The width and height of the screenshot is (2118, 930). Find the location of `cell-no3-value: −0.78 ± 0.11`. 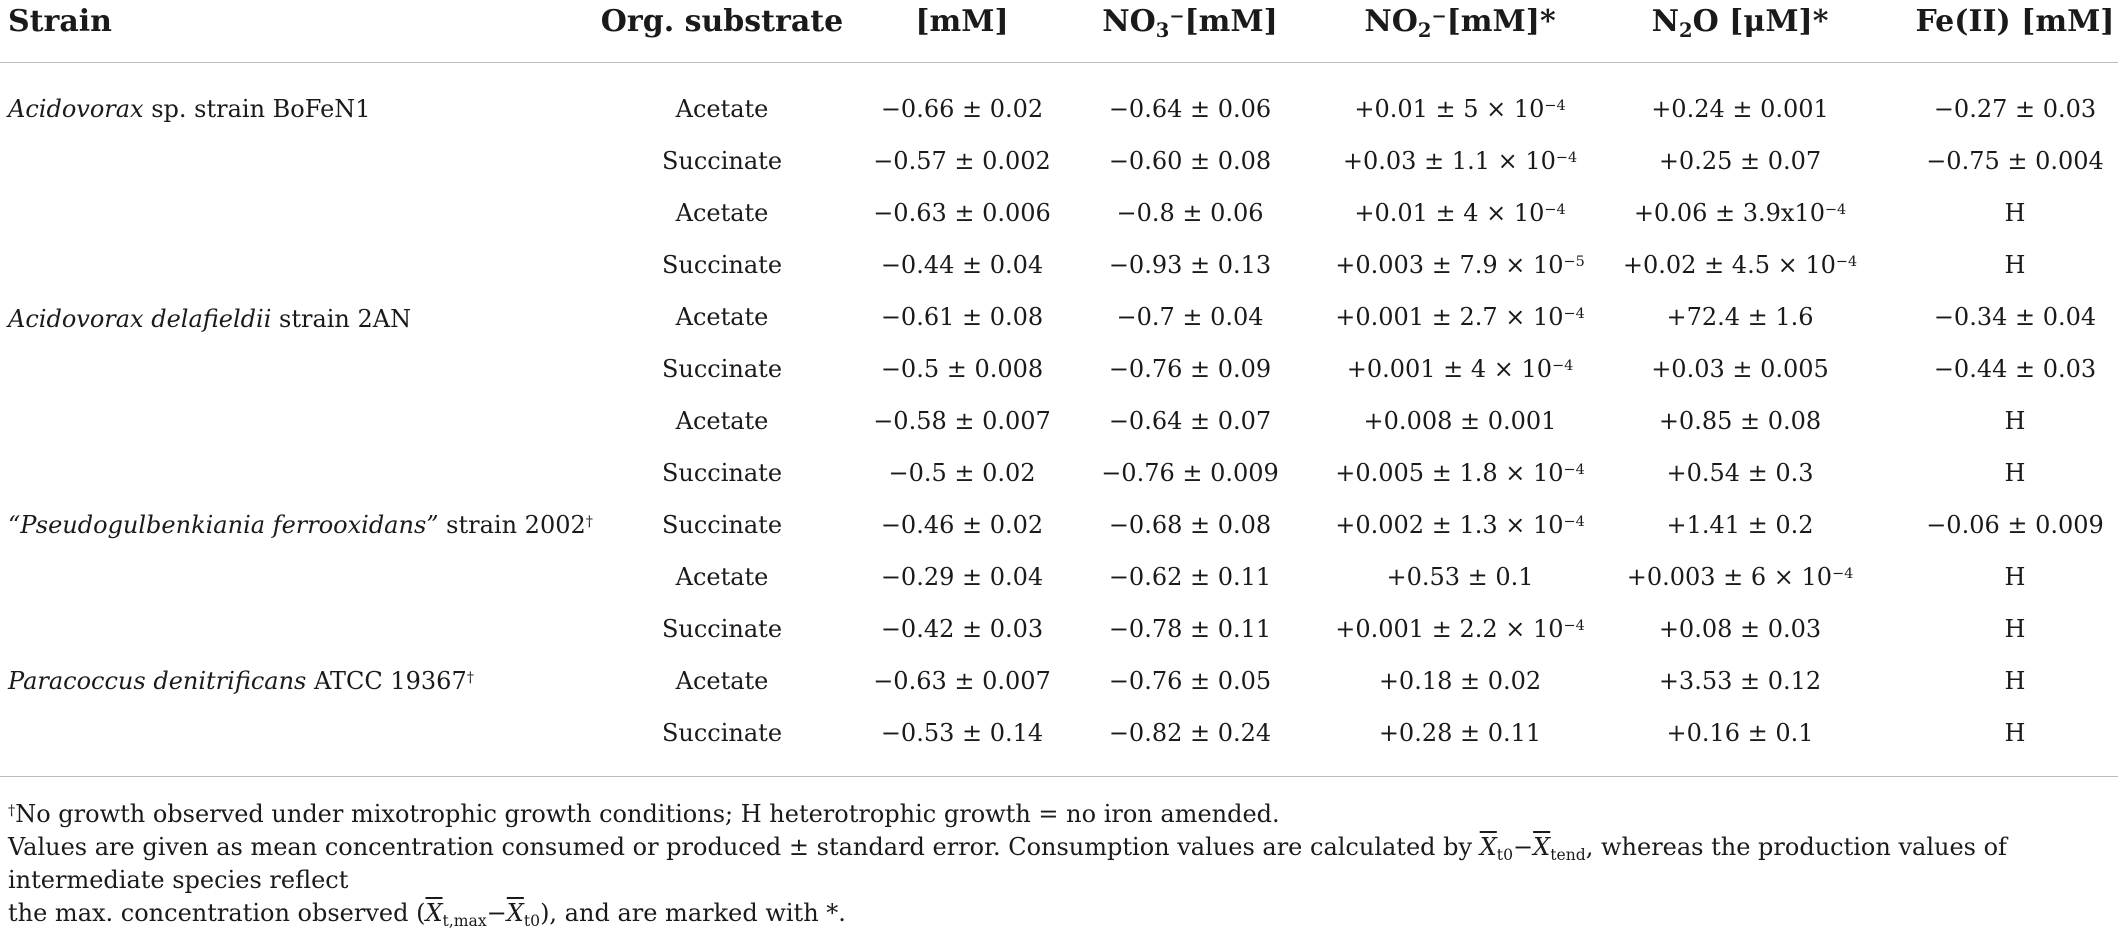

cell-no3-value: −0.78 ± 0.11 is located at coordinates (1190, 629).